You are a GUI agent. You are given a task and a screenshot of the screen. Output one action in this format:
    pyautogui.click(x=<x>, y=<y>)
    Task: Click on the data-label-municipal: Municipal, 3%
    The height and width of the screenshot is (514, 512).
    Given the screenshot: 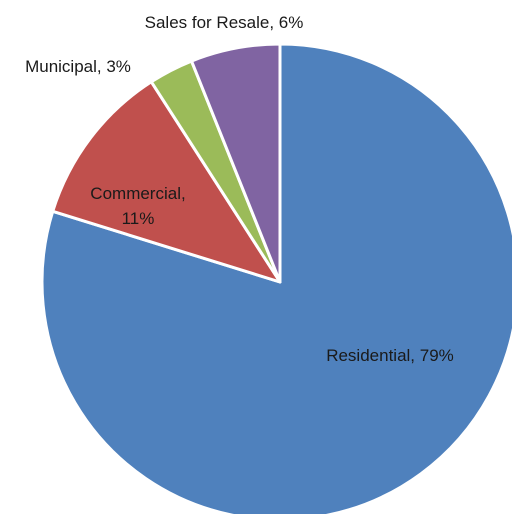 What is the action you would take?
    pyautogui.click(x=78, y=66)
    